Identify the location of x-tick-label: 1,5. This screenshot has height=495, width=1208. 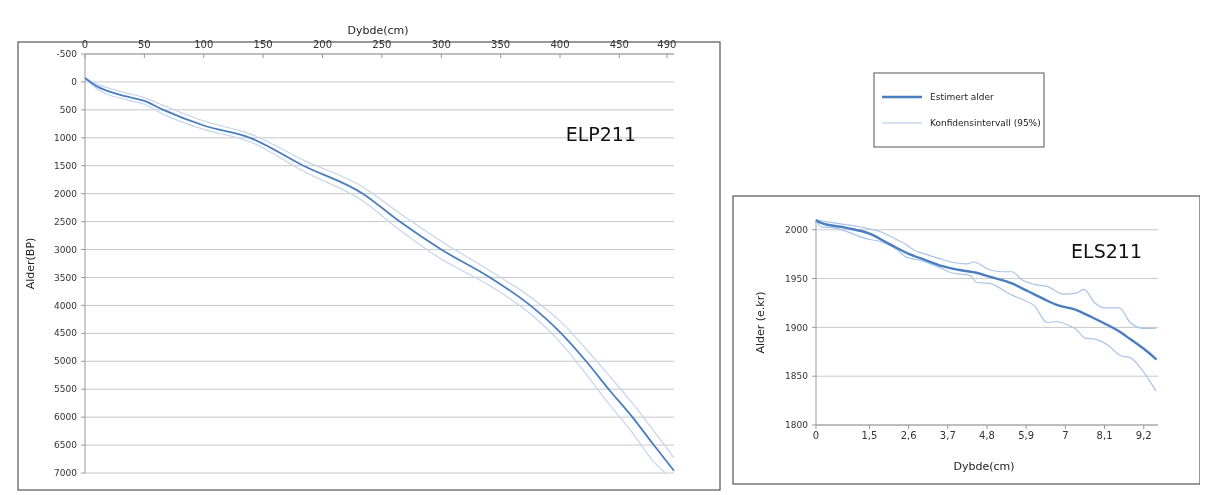
(869, 435).